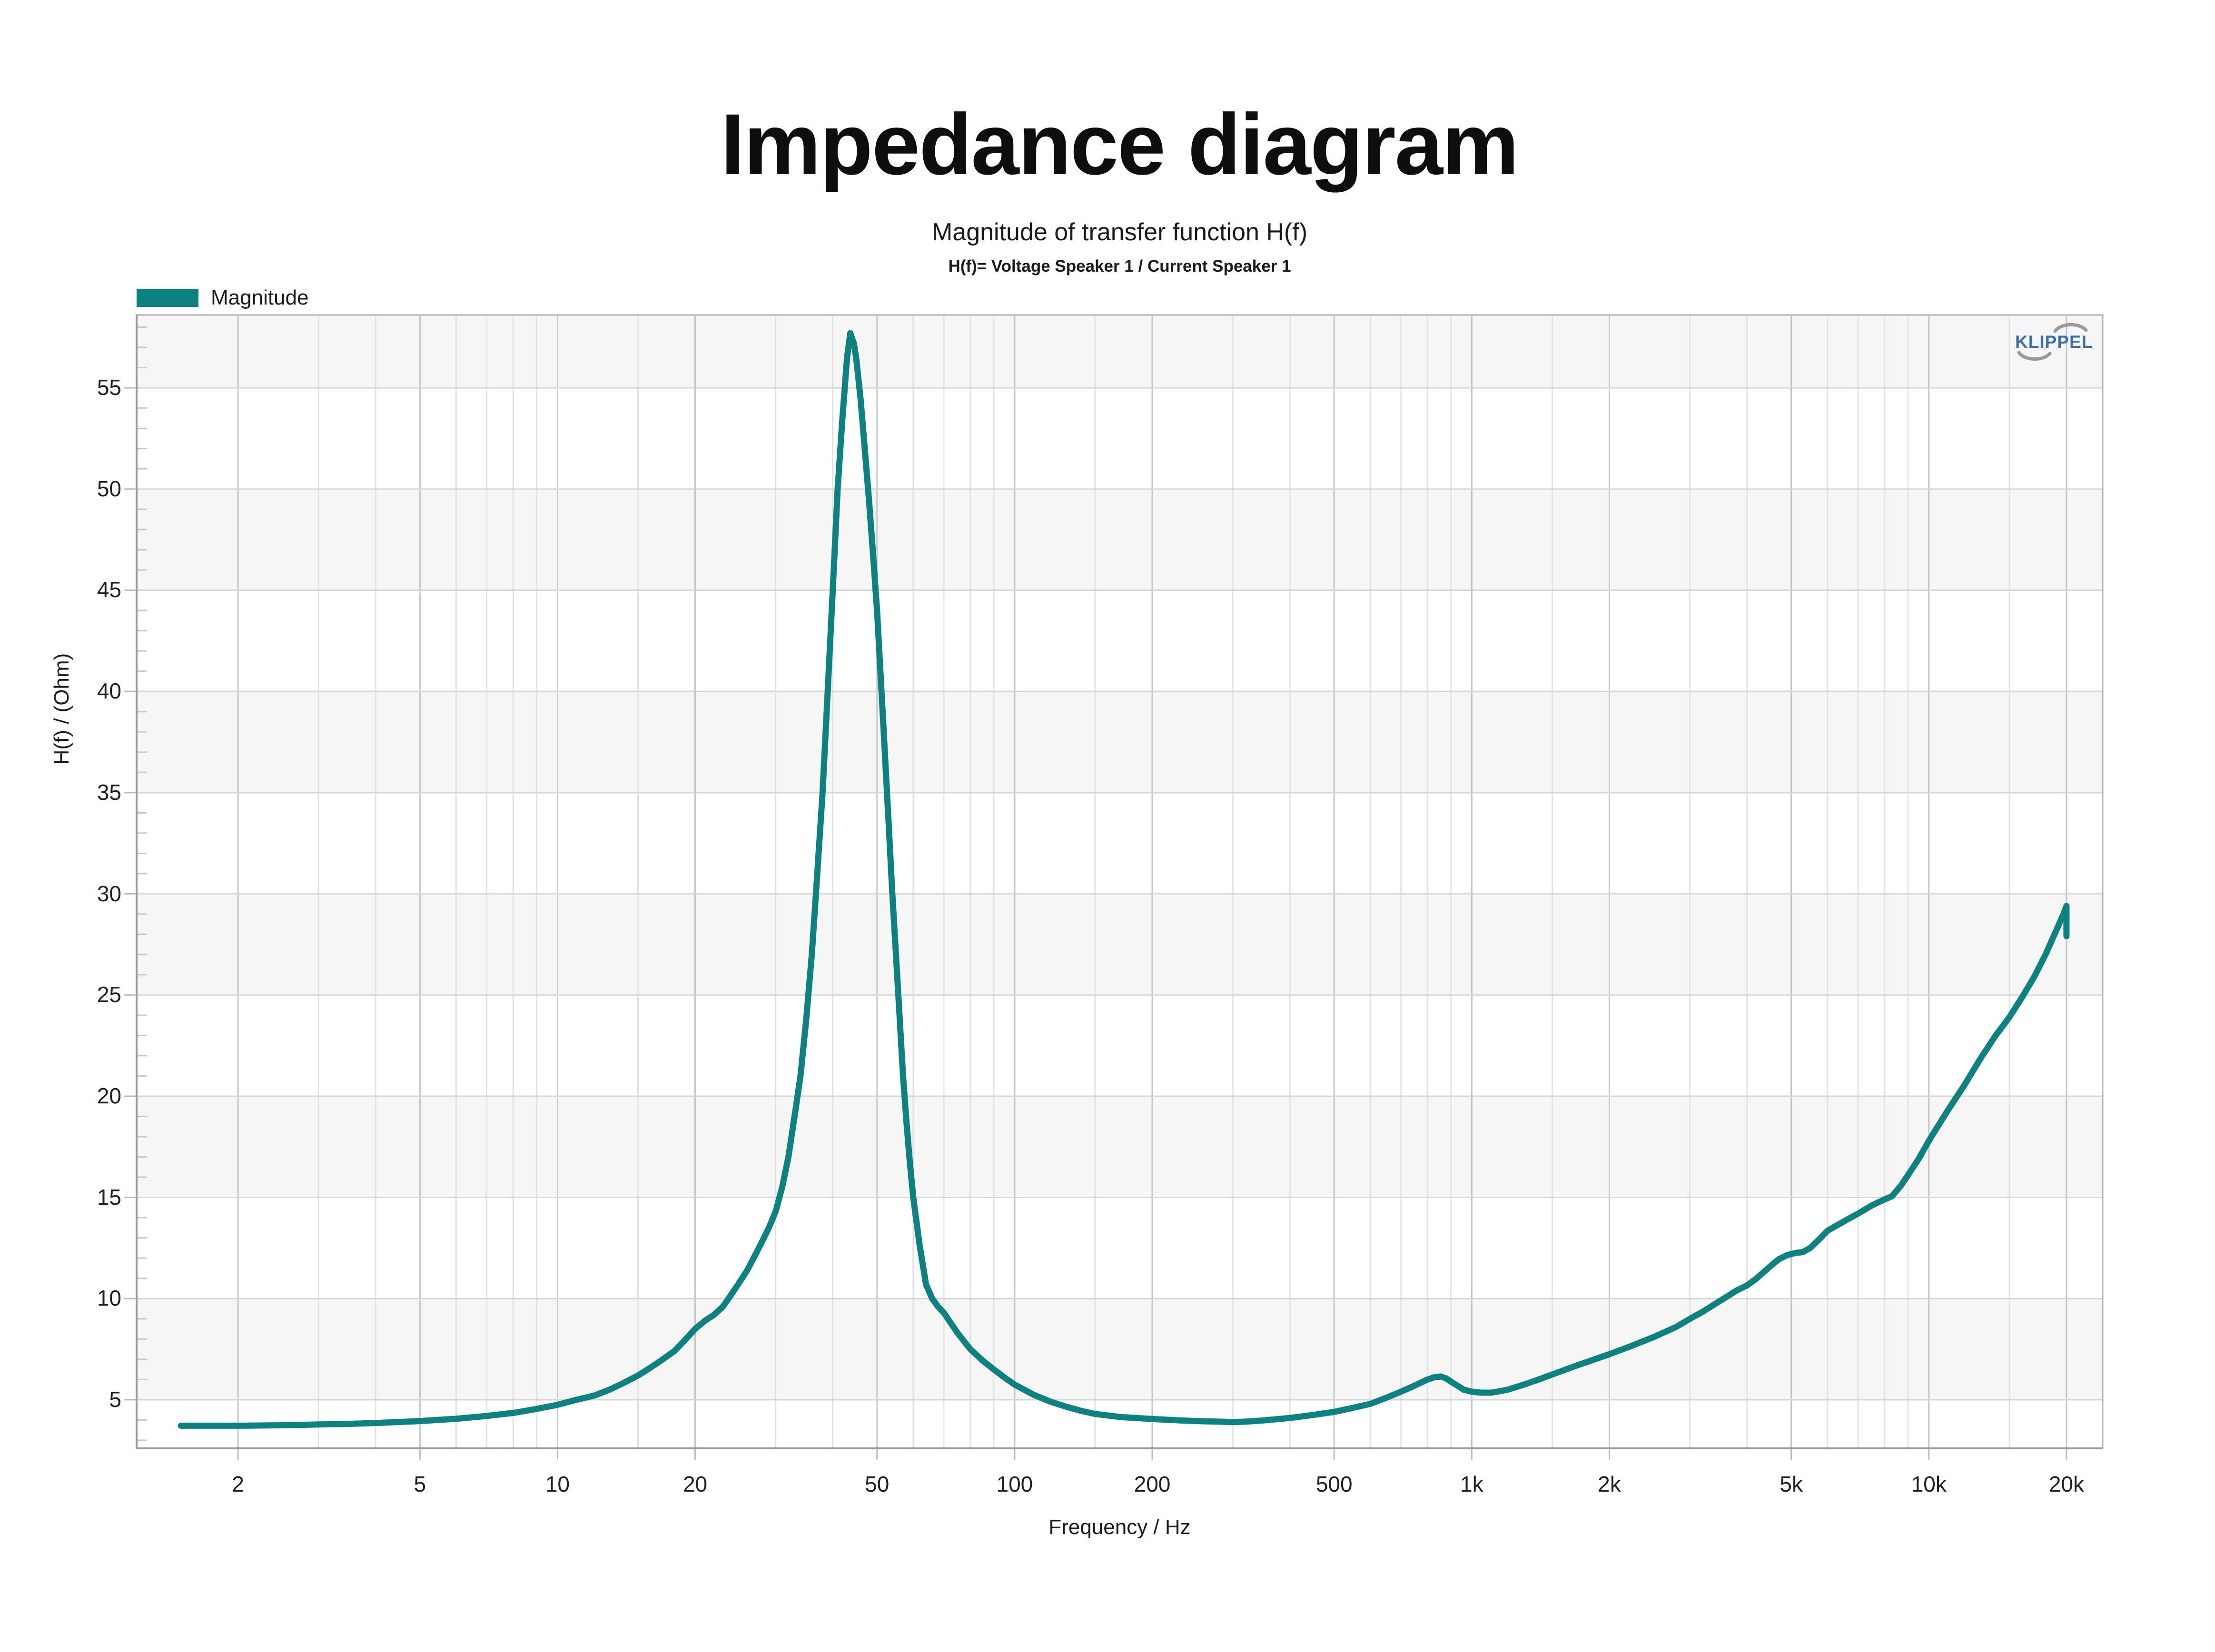  Describe the element at coordinates (878, 1484) in the screenshot. I see `x-tick-label: 50` at that location.